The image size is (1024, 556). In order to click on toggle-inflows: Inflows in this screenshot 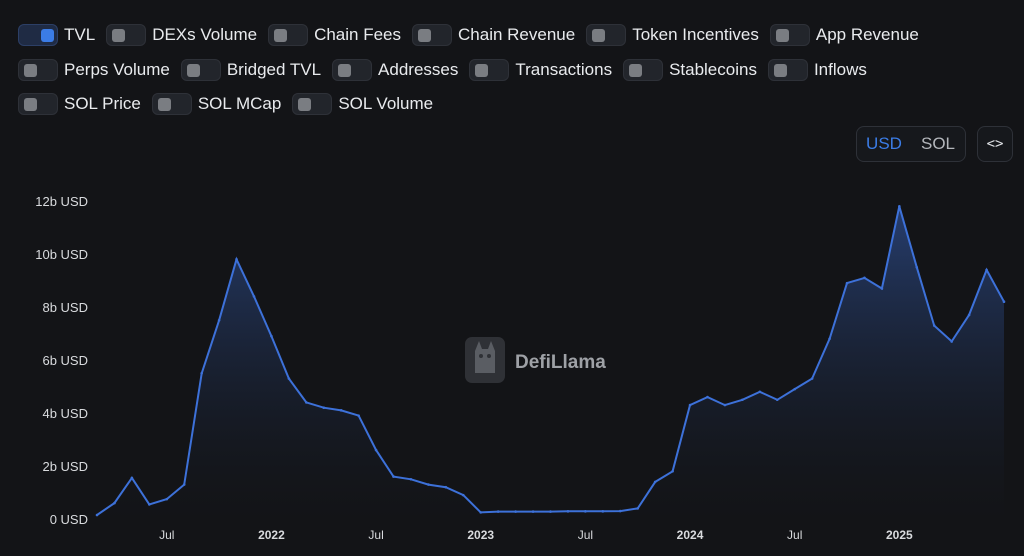, I will do `click(817, 69)`.